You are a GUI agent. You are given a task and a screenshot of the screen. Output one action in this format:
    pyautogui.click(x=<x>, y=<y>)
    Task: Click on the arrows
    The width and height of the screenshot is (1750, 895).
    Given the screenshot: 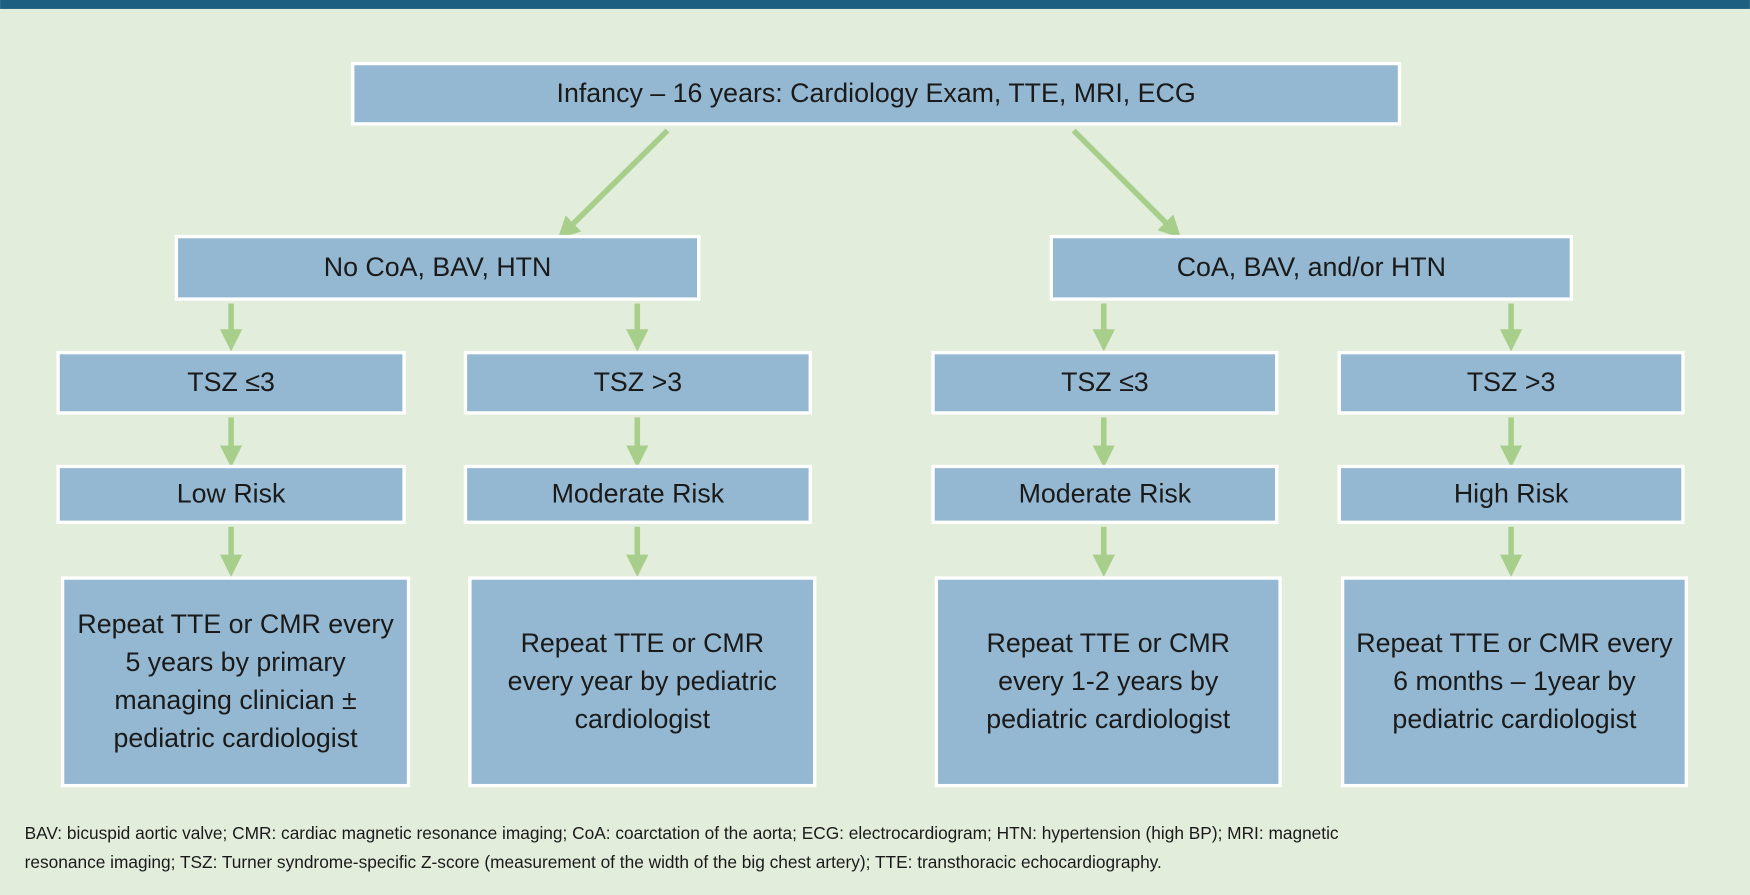 What is the action you would take?
    pyautogui.click(x=869, y=184)
    